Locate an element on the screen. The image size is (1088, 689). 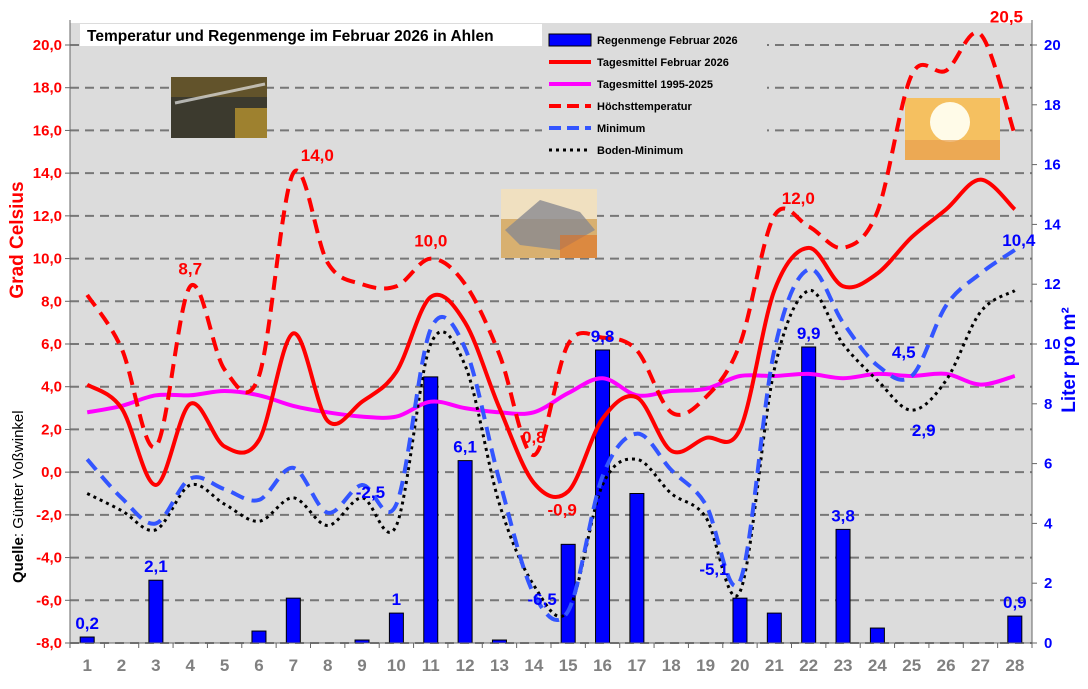
y-tick-label-right: 0 is located at coordinates (1048, 643).